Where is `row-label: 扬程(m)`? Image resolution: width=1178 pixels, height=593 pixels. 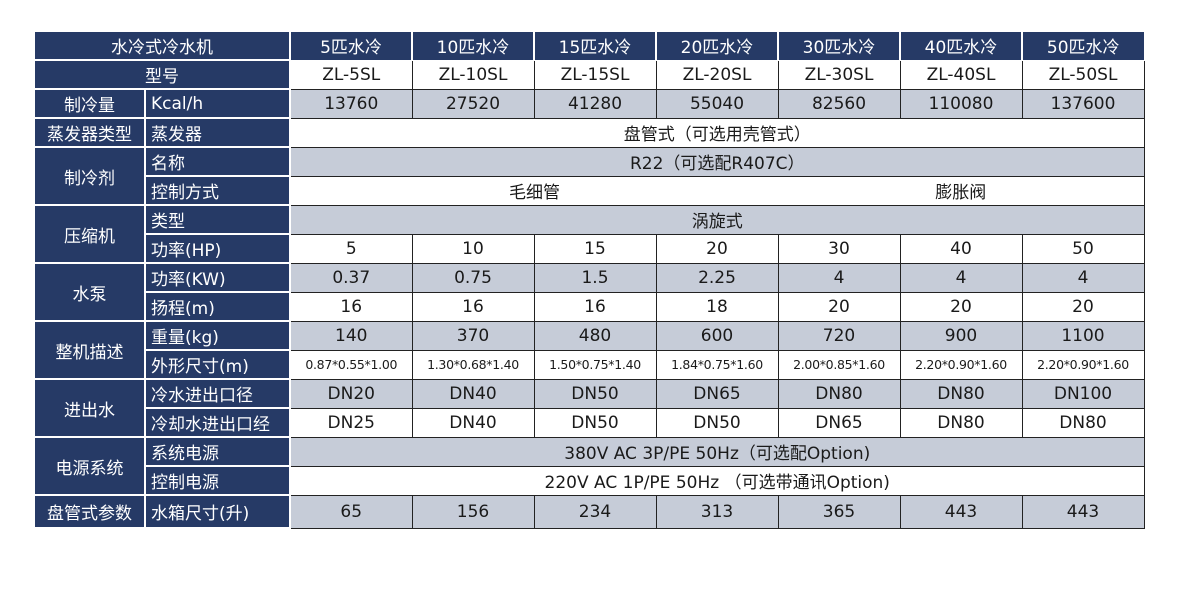
row-label: 扬程(m) is located at coordinates (217, 306).